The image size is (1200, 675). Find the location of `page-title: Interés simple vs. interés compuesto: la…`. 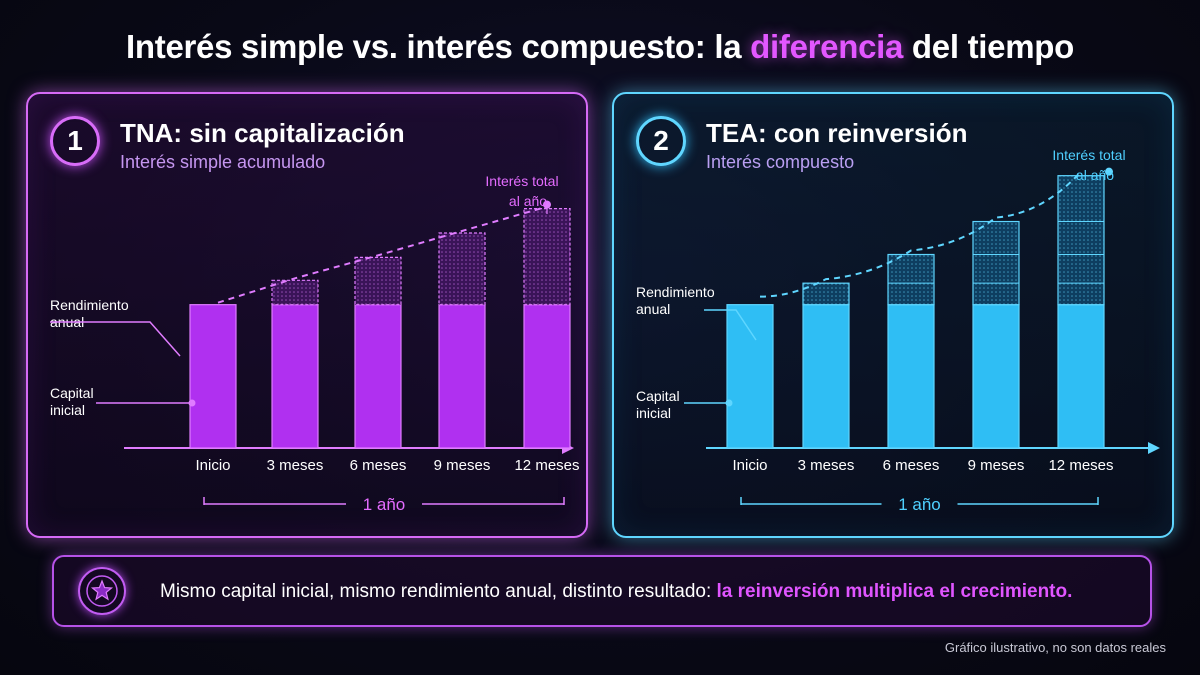

page-title: Interés simple vs. interés compuesto: la… is located at coordinates (600, 47).